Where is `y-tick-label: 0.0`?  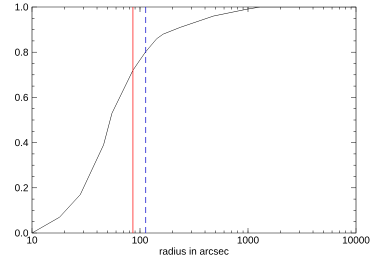
y-tick-label: 0.0 is located at coordinates (21, 233).